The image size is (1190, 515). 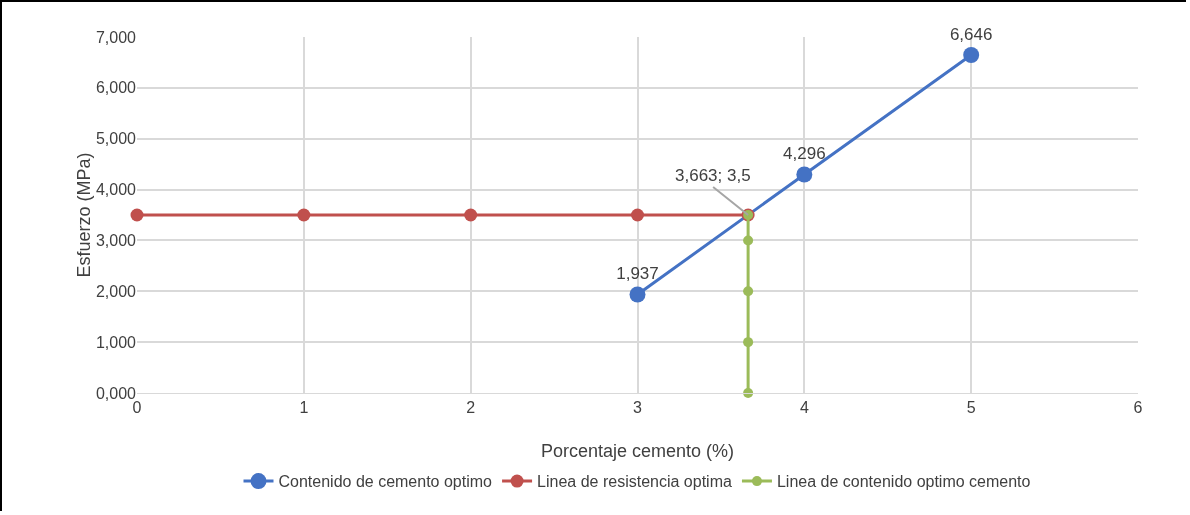 I want to click on legend-label: Linea de contenido optimo cemento, so click(x=903, y=482).